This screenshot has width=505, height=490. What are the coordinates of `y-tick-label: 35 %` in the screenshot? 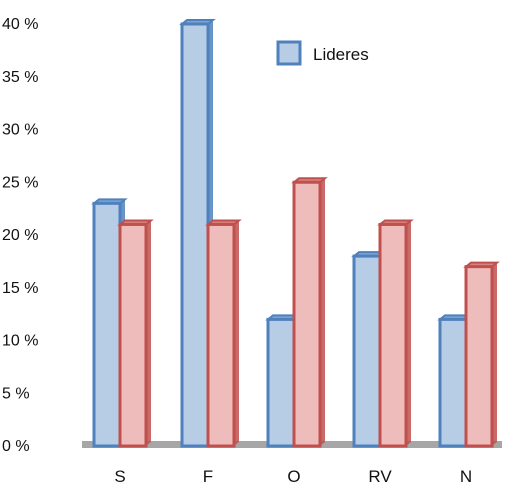 It's located at (20, 77).